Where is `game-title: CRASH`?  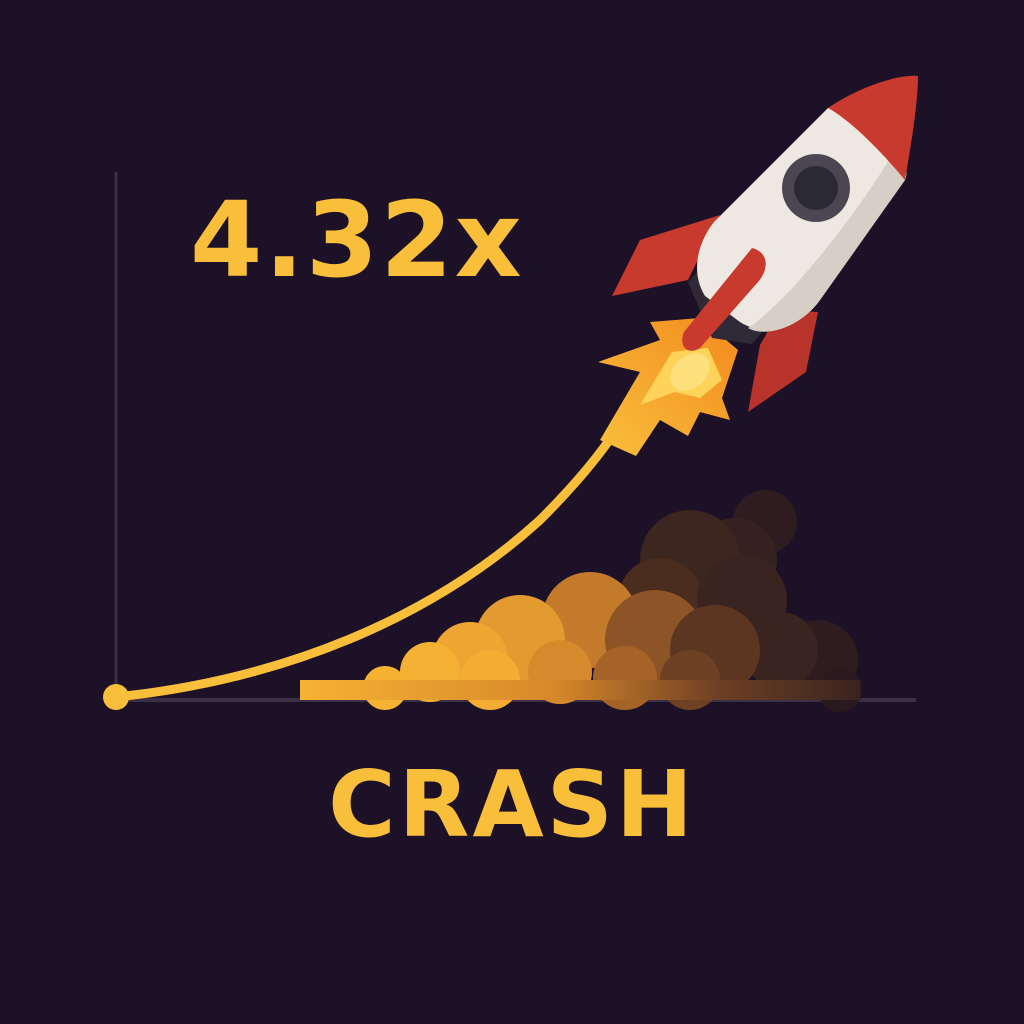
game-title: CRASH is located at coordinates (512, 804).